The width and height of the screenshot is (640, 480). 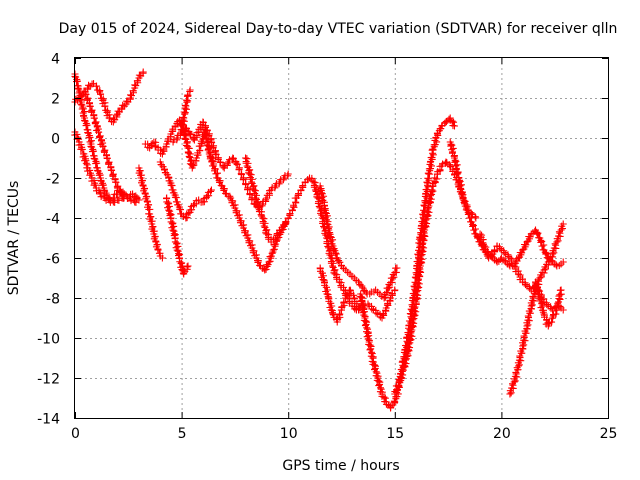 I want to click on x-tick-label: 10, so click(x=289, y=434).